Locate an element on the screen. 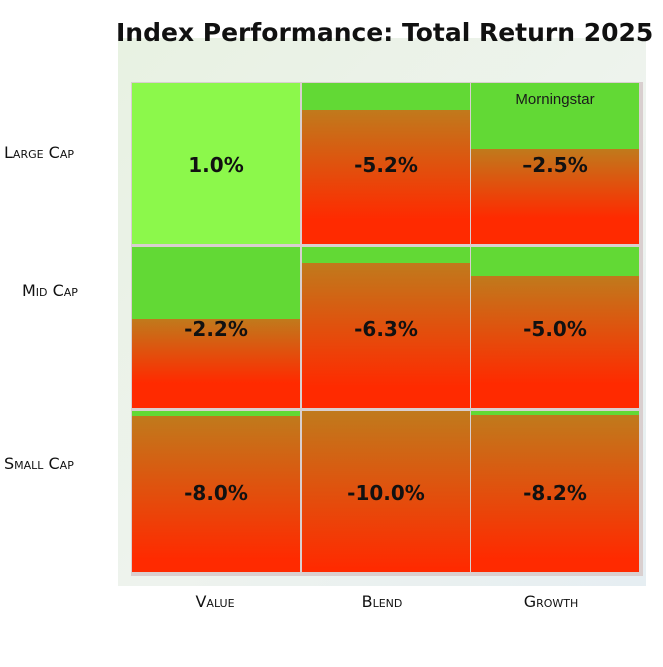  col-label-value: Value is located at coordinates (215, 601).